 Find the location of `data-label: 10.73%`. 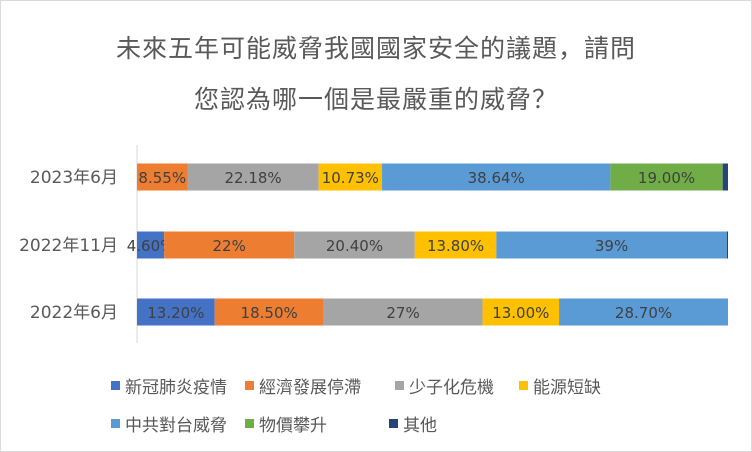

data-label: 10.73% is located at coordinates (350, 178).